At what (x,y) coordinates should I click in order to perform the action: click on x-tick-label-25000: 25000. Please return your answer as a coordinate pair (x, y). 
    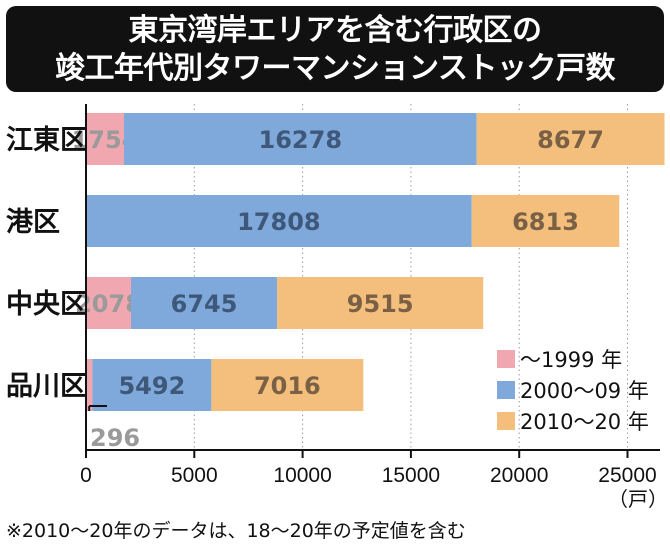
    Looking at the image, I should click on (627, 475).